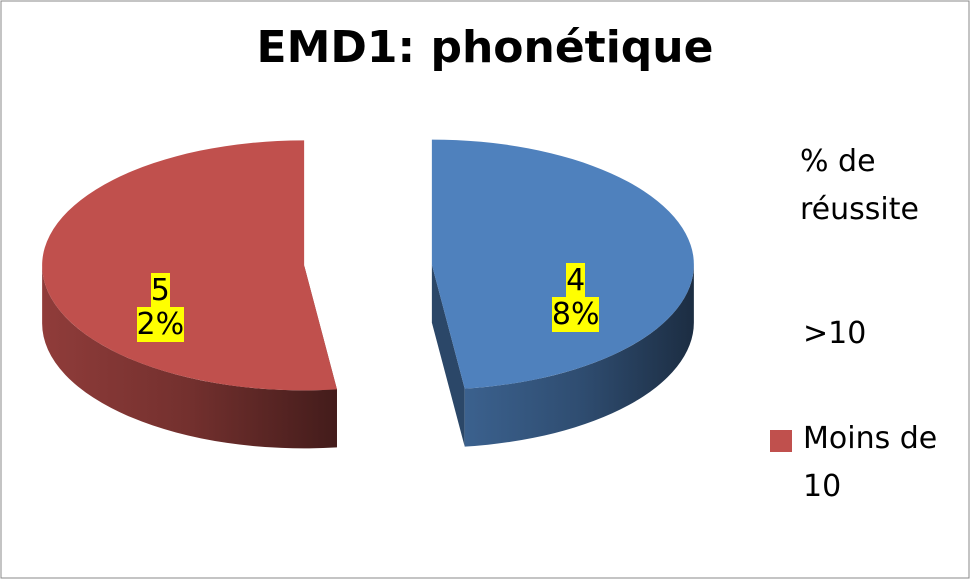 Image resolution: width=970 pixels, height=579 pixels. Describe the element at coordinates (870, 462) in the screenshot. I see `legend-label: Moins de 10` at that location.